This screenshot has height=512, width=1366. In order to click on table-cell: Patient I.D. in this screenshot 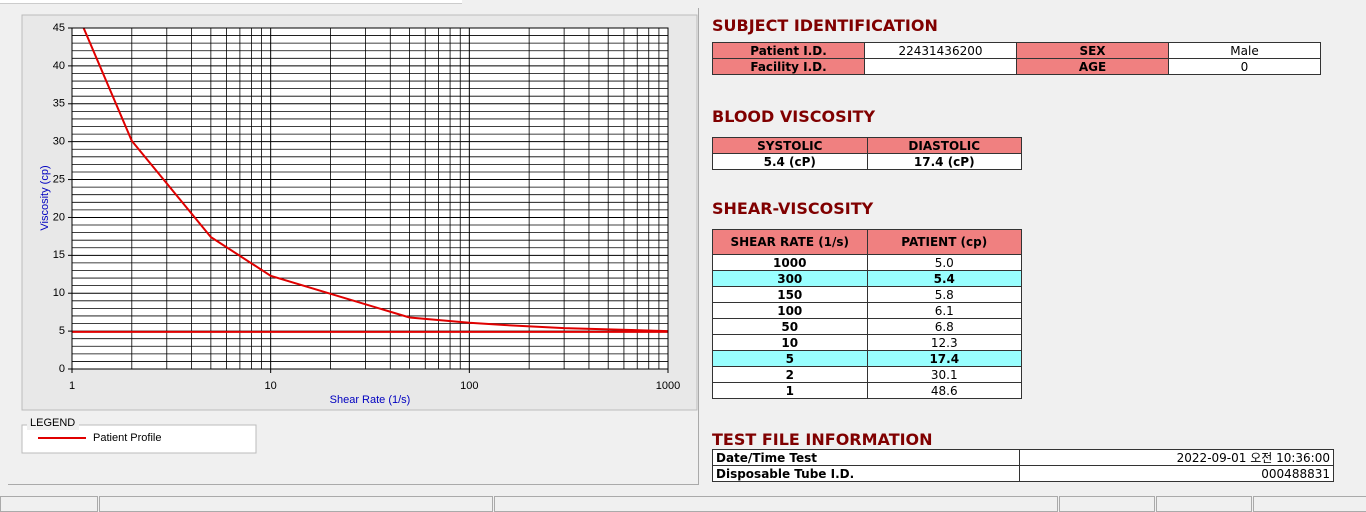, I will do `click(788, 50)`.